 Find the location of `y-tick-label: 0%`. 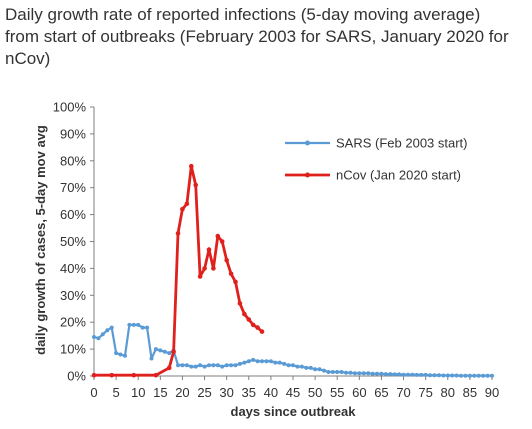

y-tick-label: 0% is located at coordinates (76, 376).